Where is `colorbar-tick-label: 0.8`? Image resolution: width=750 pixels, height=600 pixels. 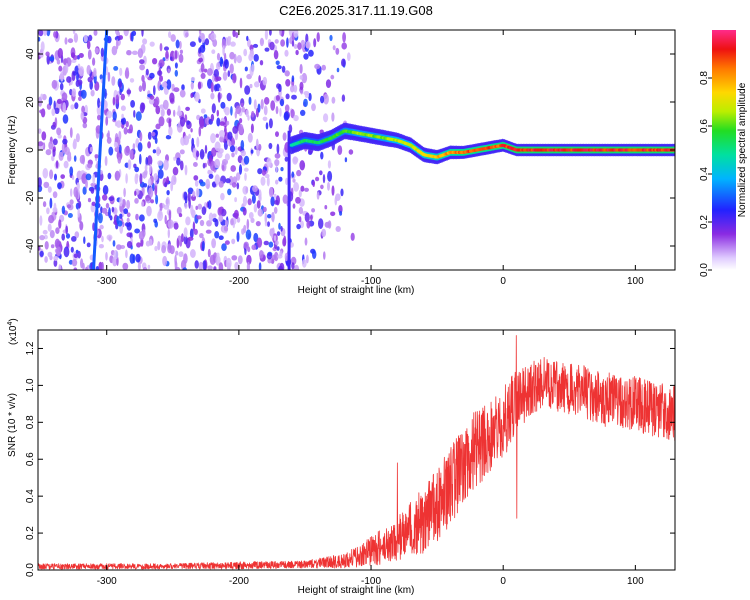 colorbar-tick-label: 0.8 is located at coordinates (704, 78).